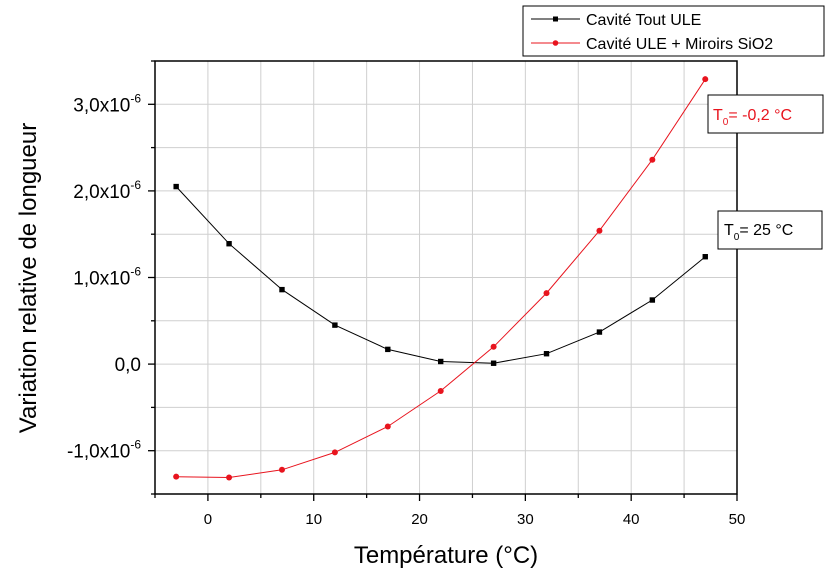 The width and height of the screenshot is (827, 577). What do you see at coordinates (766, 230) in the screenshot?
I see `annotation-black-value: = 25 °C` at bounding box center [766, 230].